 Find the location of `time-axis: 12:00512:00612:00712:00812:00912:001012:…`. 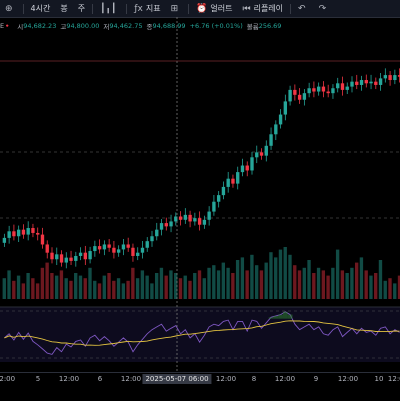

time-axis: 12:00512:00612:00712:00812:00912:001012:… is located at coordinates (200, 386).